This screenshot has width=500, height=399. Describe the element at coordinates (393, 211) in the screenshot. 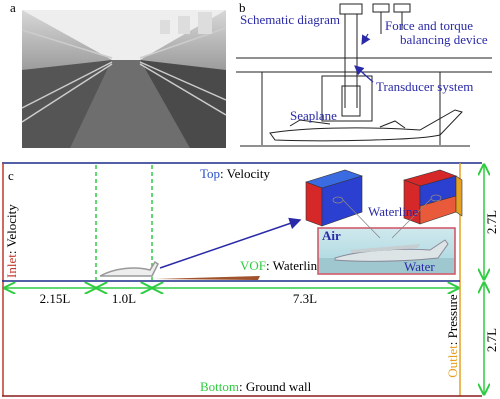

I see `waterline-label: Waterline` at that location.